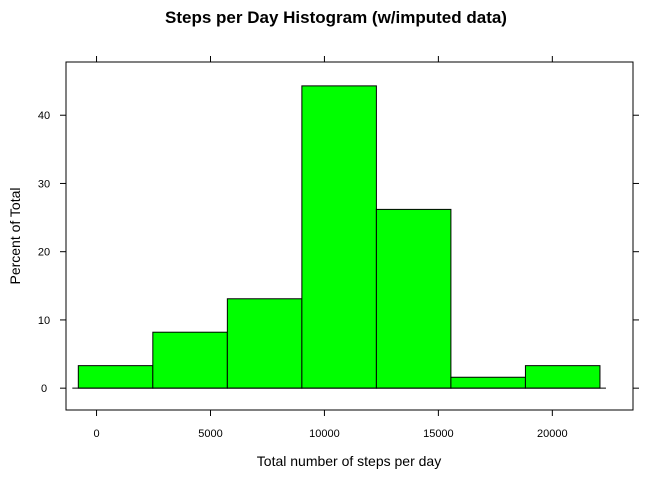 The width and height of the screenshot is (672, 480). What do you see at coordinates (210, 434) in the screenshot?
I see `x-tick-label: 5000` at bounding box center [210, 434].